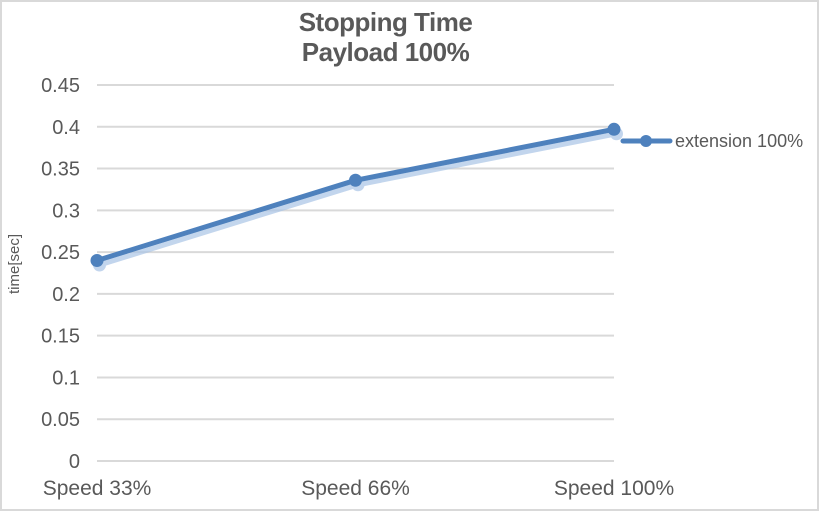  Describe the element at coordinates (66, 295) in the screenshot. I see `y-tick-label: 0.2` at that location.